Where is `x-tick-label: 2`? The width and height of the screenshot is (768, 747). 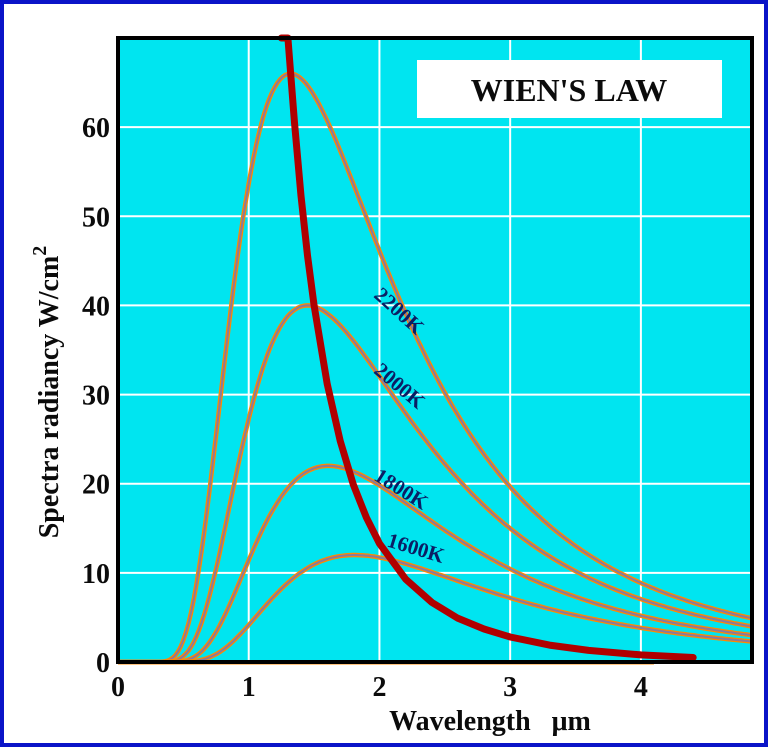 x-tick-label: 2 is located at coordinates (379, 687).